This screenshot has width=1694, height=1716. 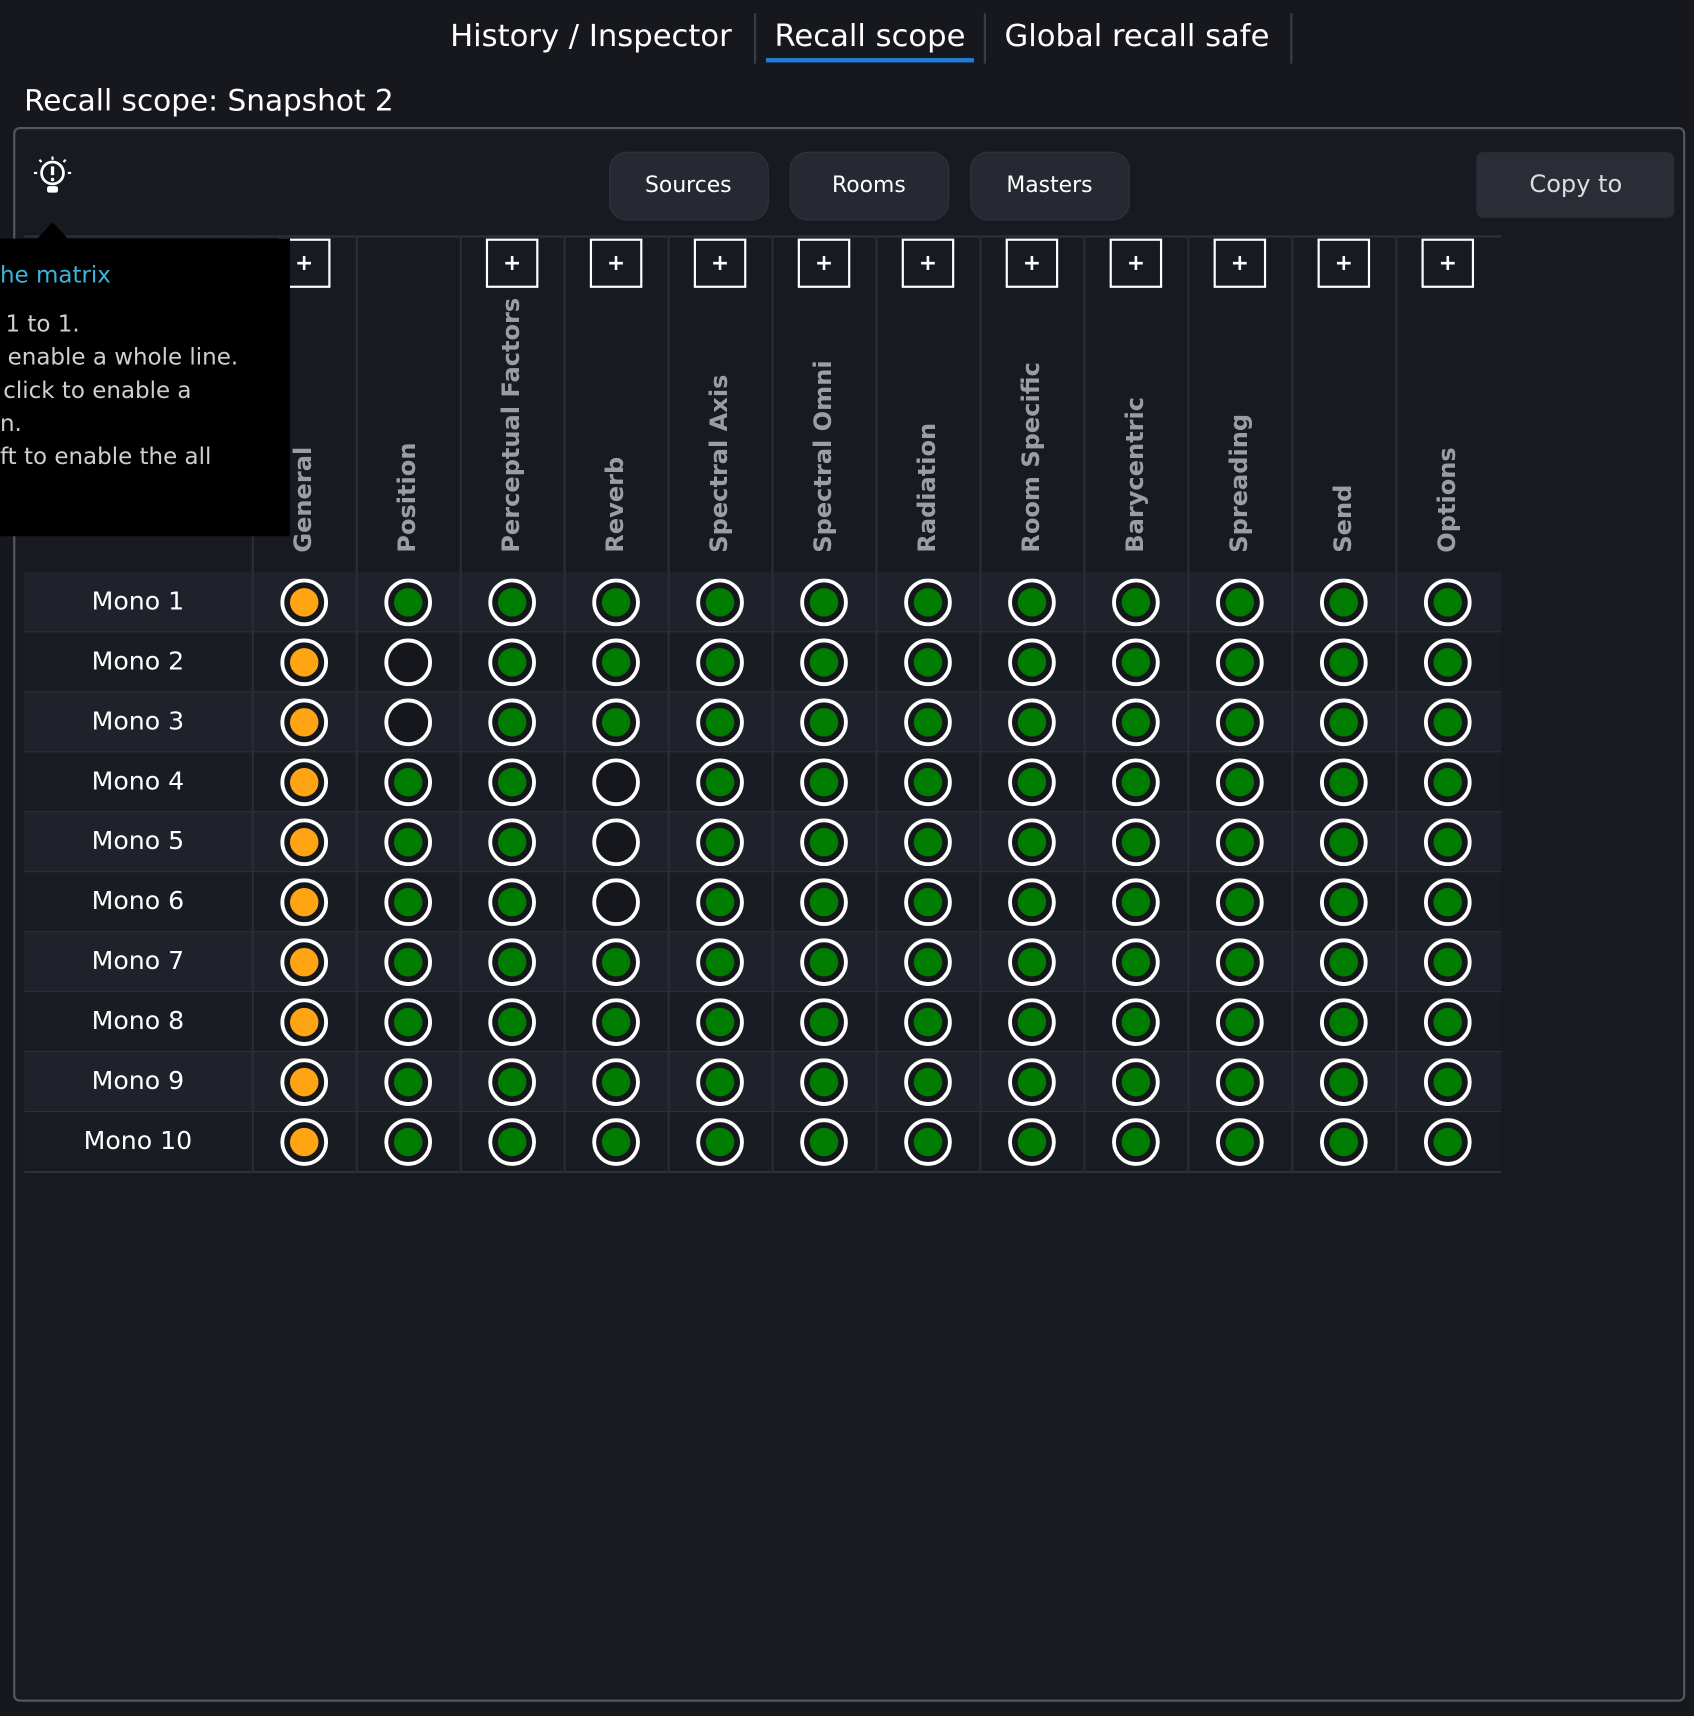 What do you see at coordinates (823, 456) in the screenshot?
I see `column-label: Spectral Omni` at bounding box center [823, 456].